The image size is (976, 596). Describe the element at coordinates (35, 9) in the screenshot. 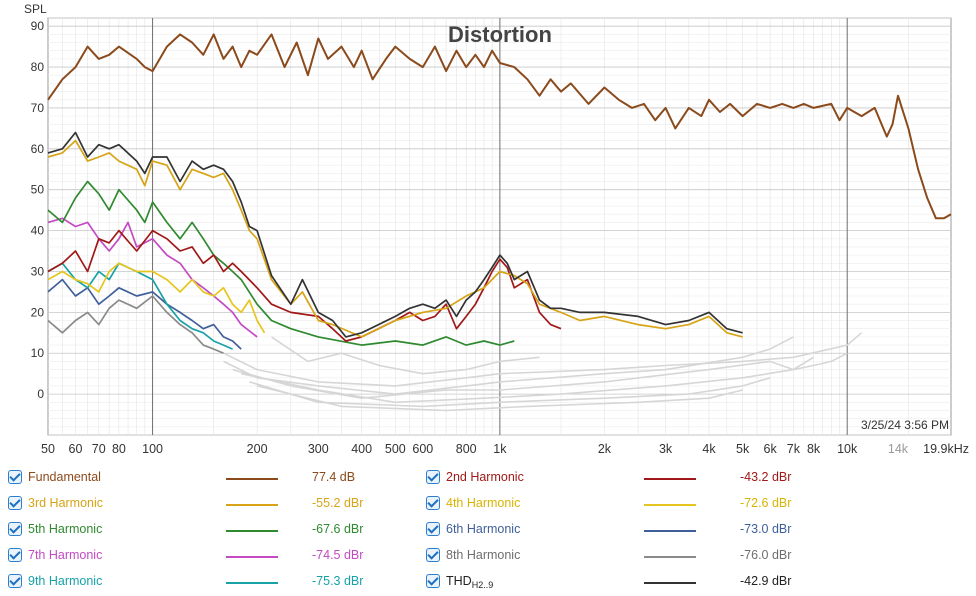

I see `y-axis-label: SPL` at that location.